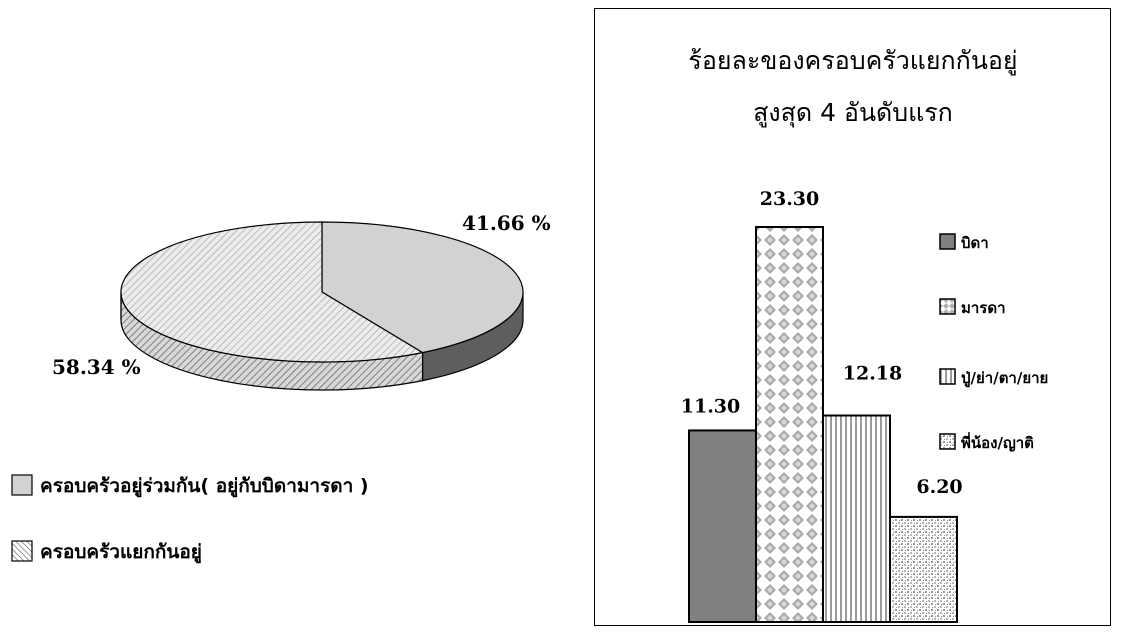 This screenshot has width=1121, height=634. I want to click on pie-slice-separated, so click(272, 292).